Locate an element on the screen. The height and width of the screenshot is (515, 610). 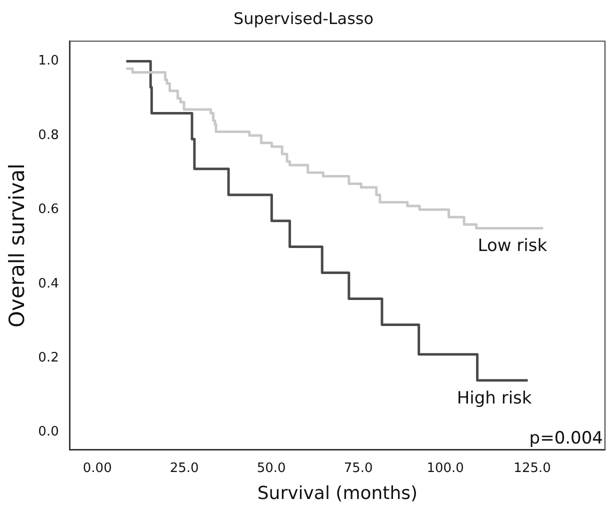
annotation: p=0.004 is located at coordinates (566, 438).